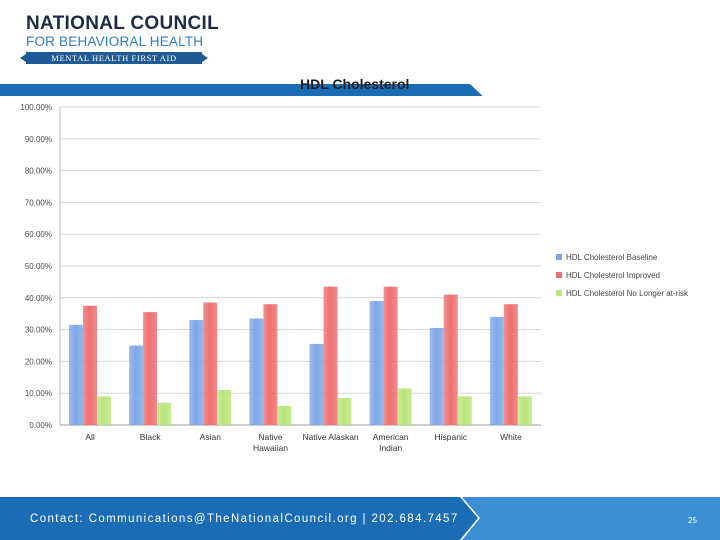 The image size is (720, 540). What do you see at coordinates (38, 393) in the screenshot?
I see `y-tick-label: 10.00%` at bounding box center [38, 393].